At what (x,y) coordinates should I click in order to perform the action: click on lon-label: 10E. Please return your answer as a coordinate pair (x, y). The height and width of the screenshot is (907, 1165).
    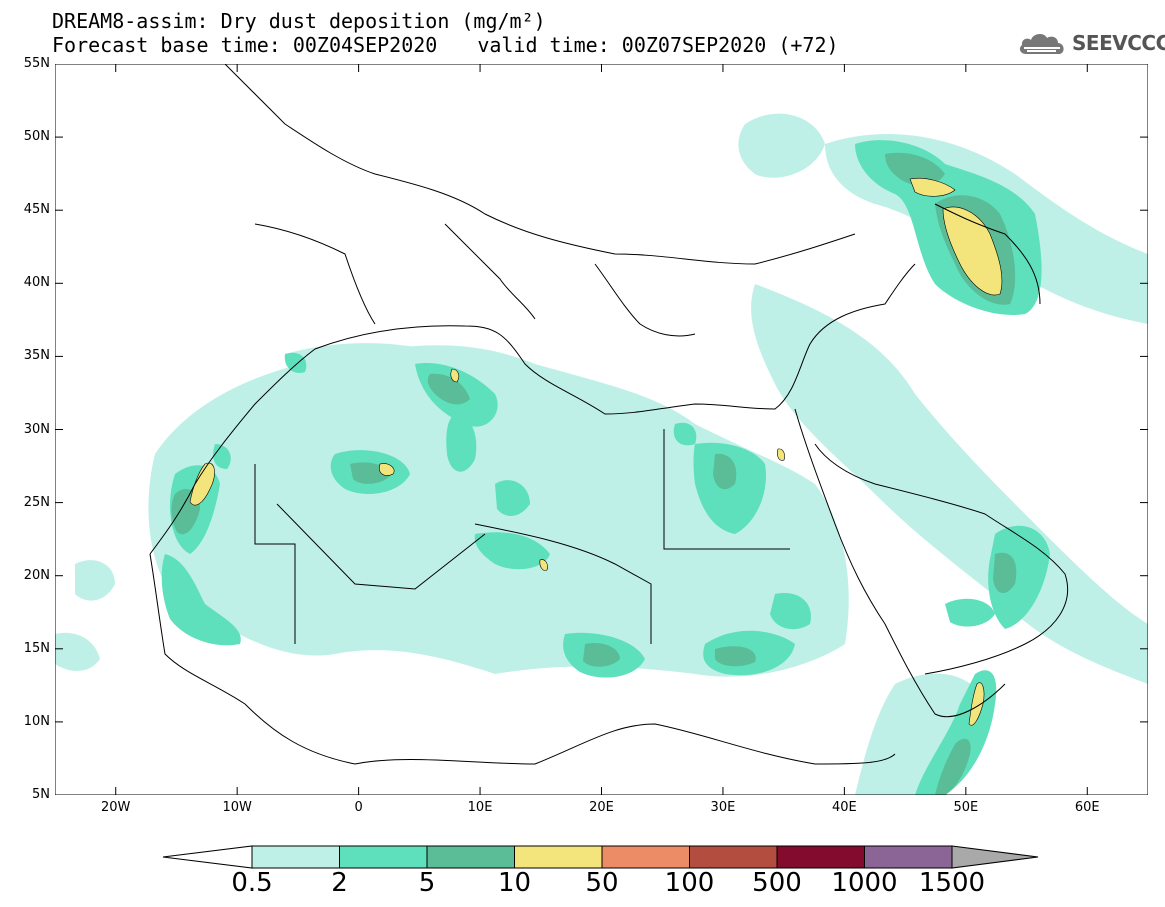
    Looking at the image, I should click on (480, 807).